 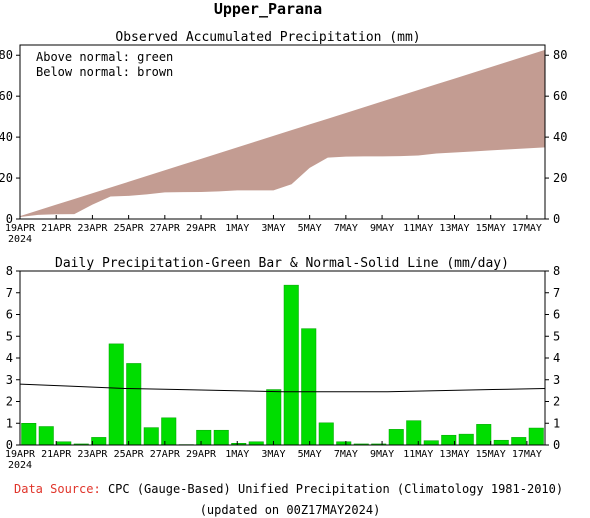 I want to click on y-tick-label-right: 2, so click(x=556, y=402).